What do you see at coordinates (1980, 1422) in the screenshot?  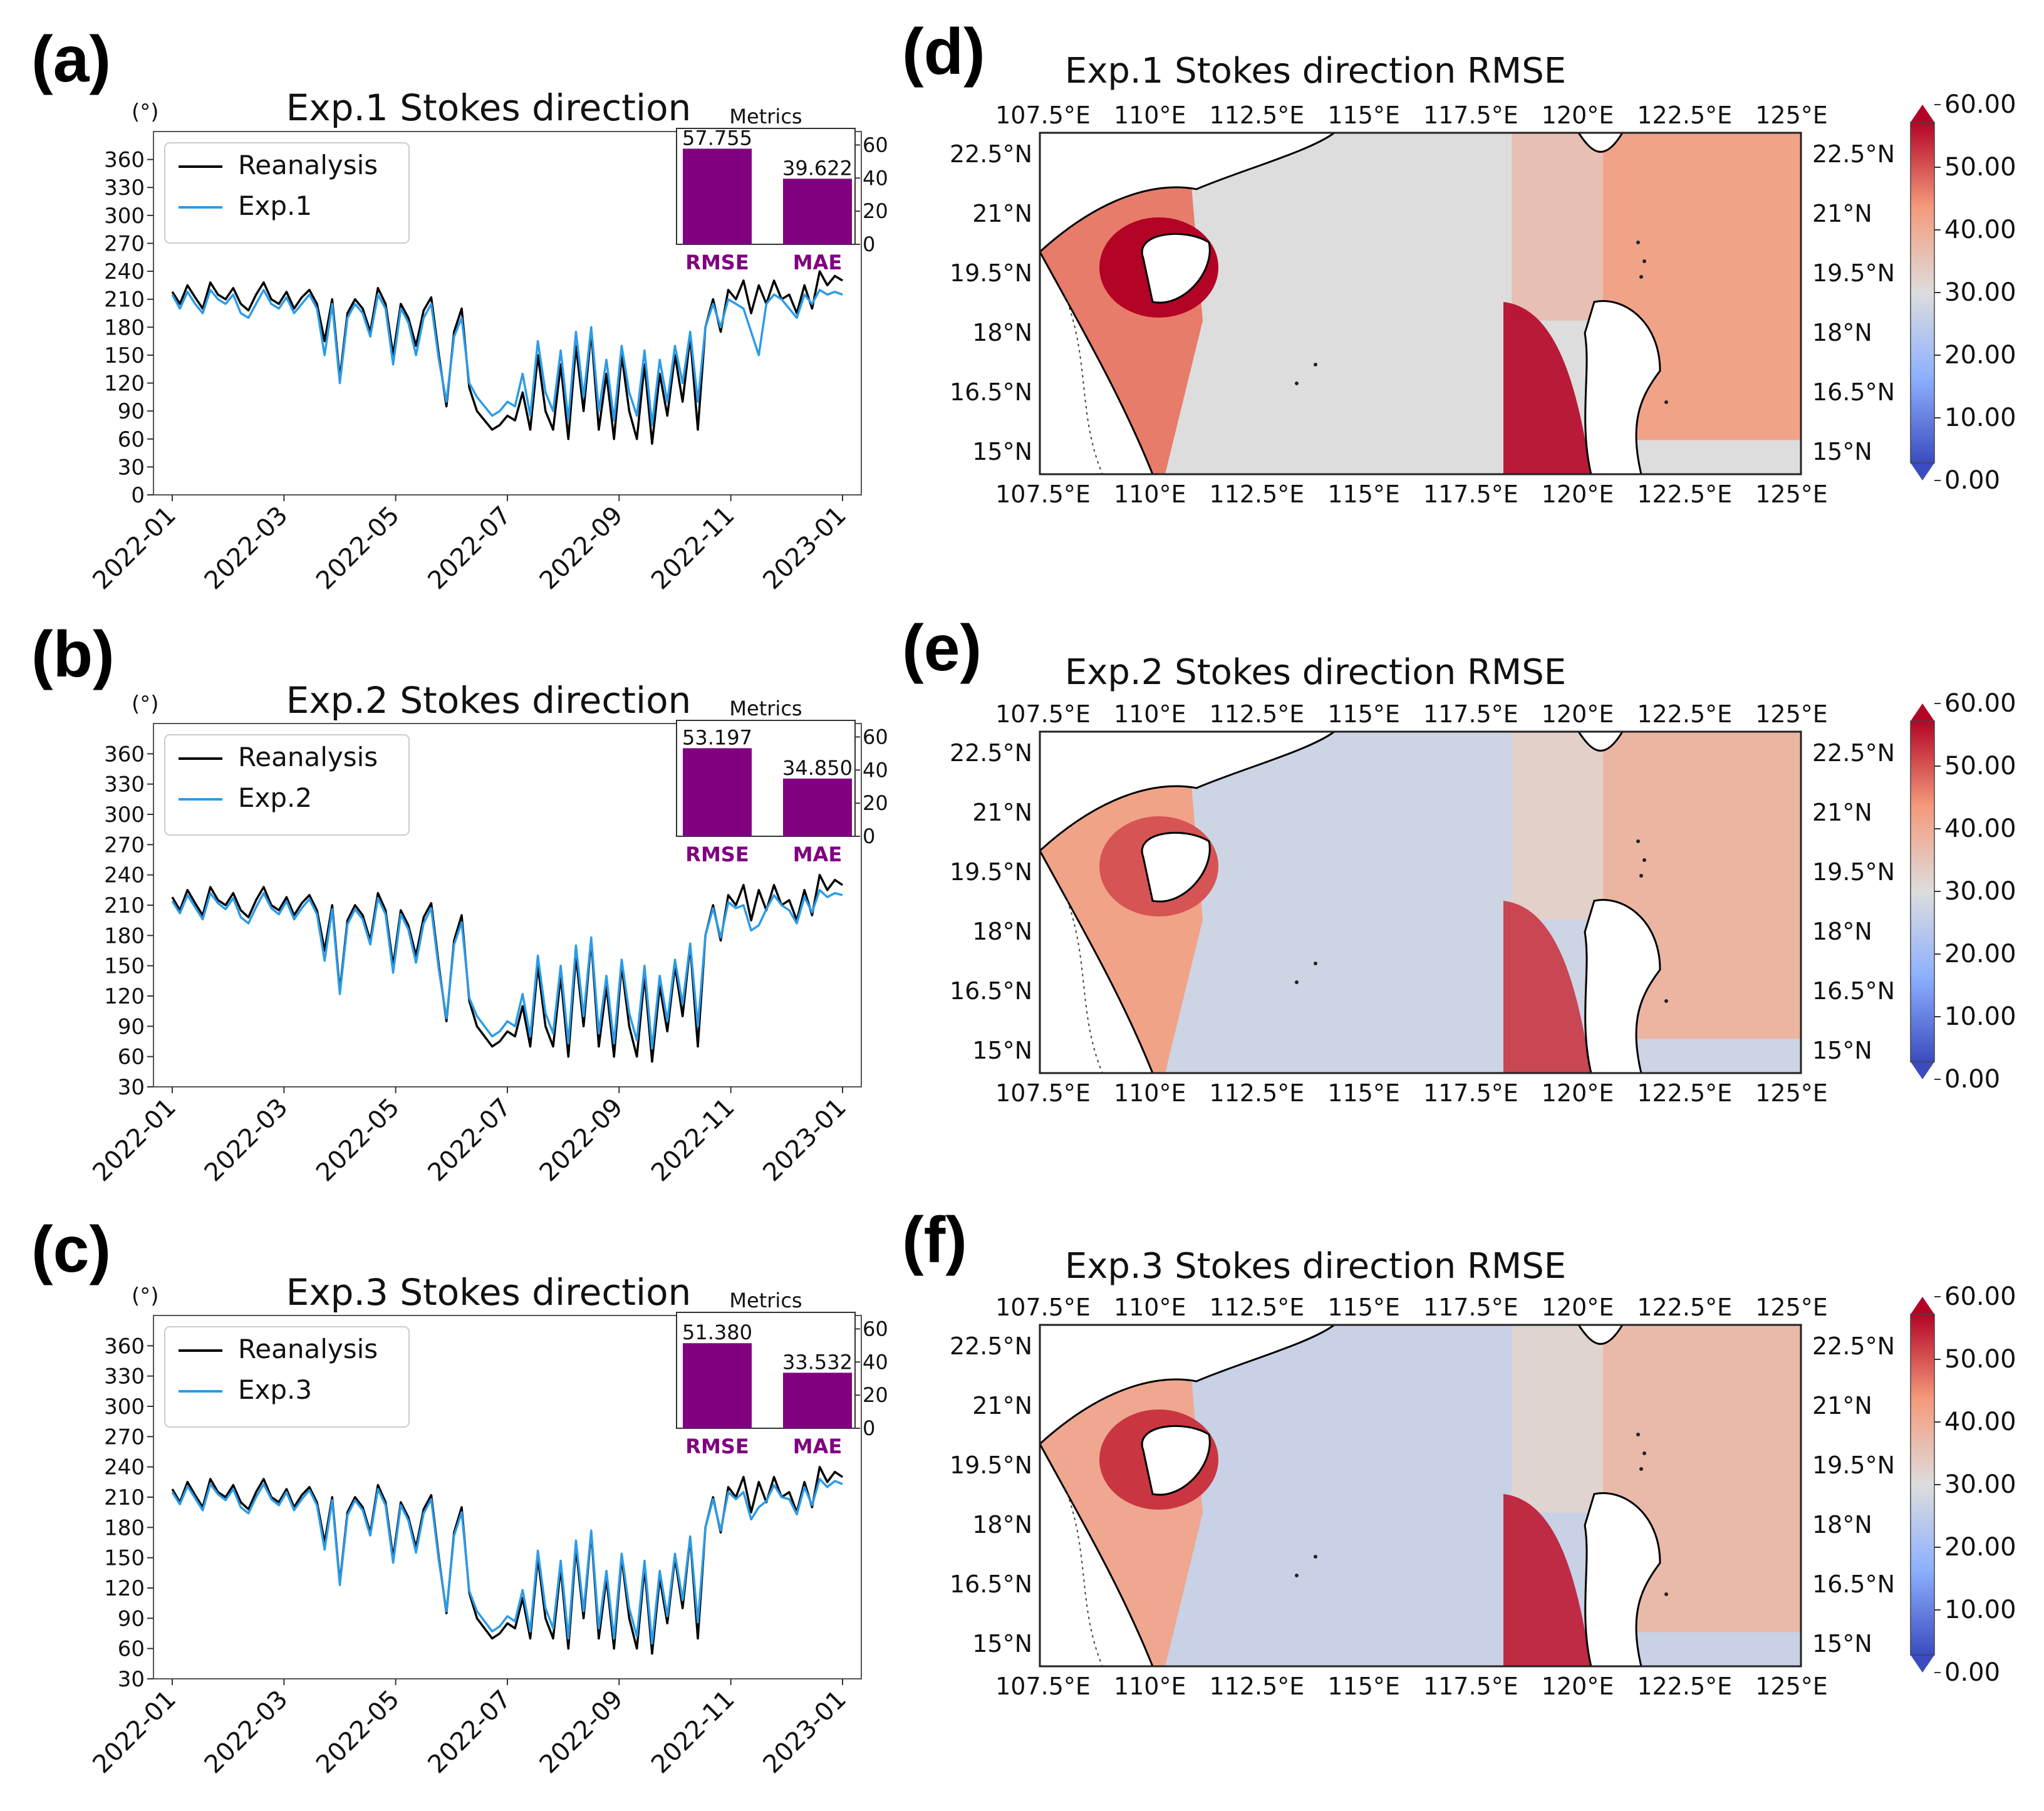 I see `colorbar-tick-label: 40.00` at bounding box center [1980, 1422].